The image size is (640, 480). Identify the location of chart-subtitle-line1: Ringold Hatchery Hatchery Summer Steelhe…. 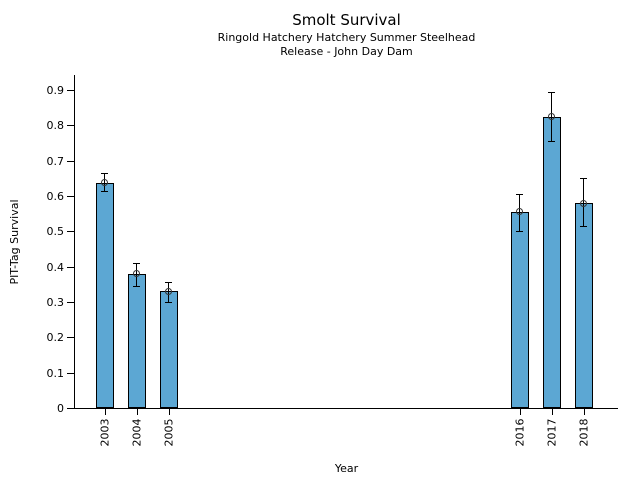
(346, 37).